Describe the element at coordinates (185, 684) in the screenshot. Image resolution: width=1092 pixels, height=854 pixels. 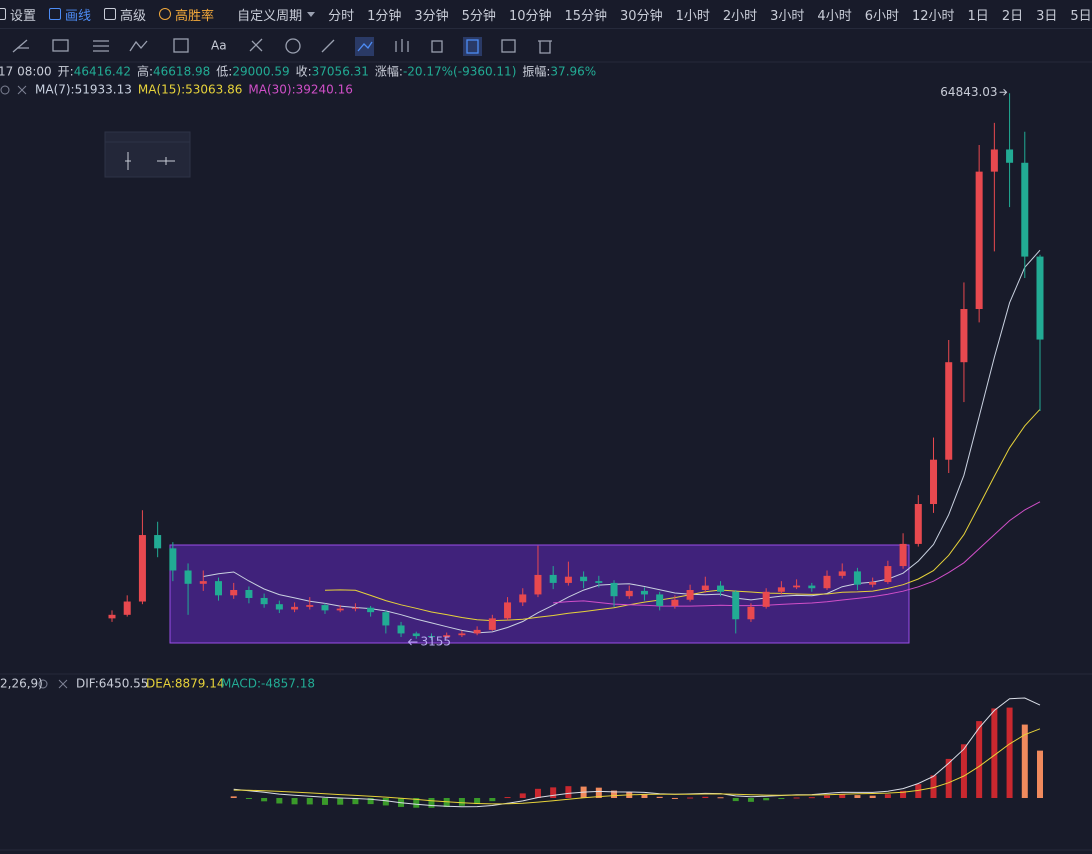
I see `dea-label: DEA:8879.14` at that location.